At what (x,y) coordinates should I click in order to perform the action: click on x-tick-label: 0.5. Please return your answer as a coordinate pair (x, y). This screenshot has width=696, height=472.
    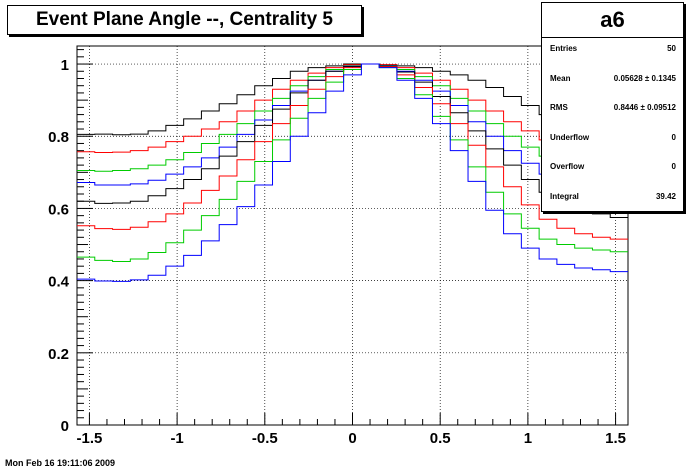
    Looking at the image, I should click on (440, 438).